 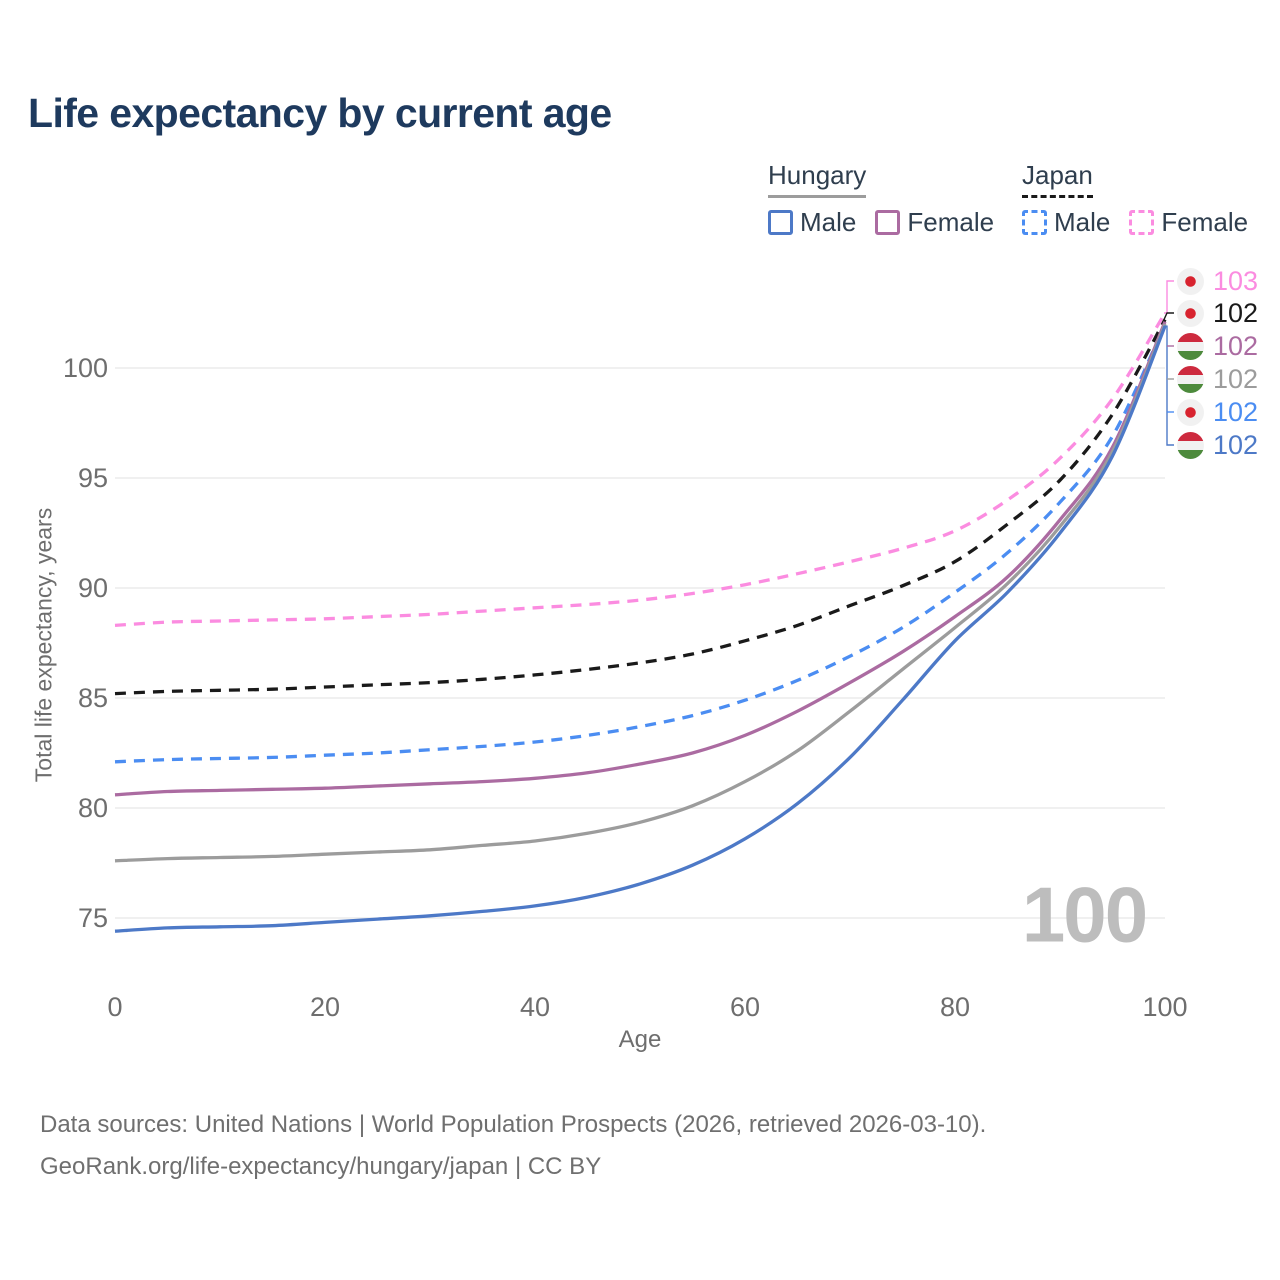 I want to click on checkbox-japan-male, so click(x=1034, y=222).